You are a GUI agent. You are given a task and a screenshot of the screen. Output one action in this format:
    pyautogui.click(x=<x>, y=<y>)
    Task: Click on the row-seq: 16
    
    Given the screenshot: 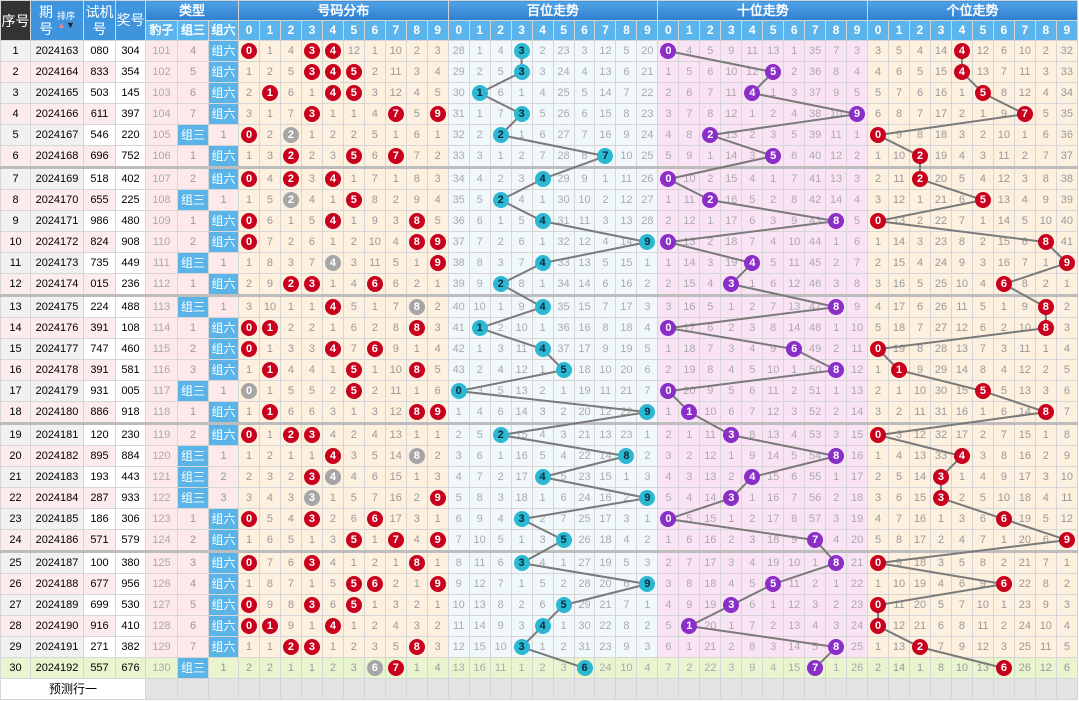 What is the action you would take?
    pyautogui.click(x=15, y=370)
    